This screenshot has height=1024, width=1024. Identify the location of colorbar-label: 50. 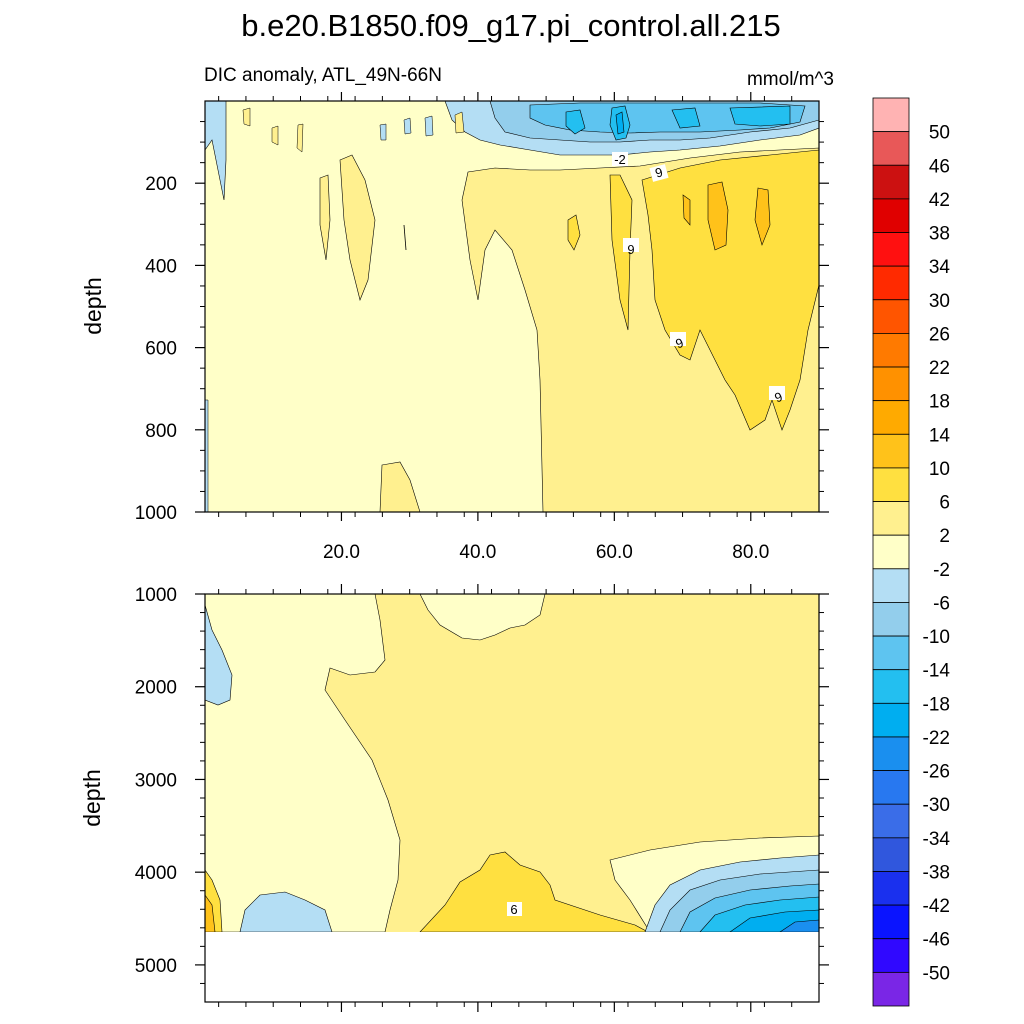
(939, 133).